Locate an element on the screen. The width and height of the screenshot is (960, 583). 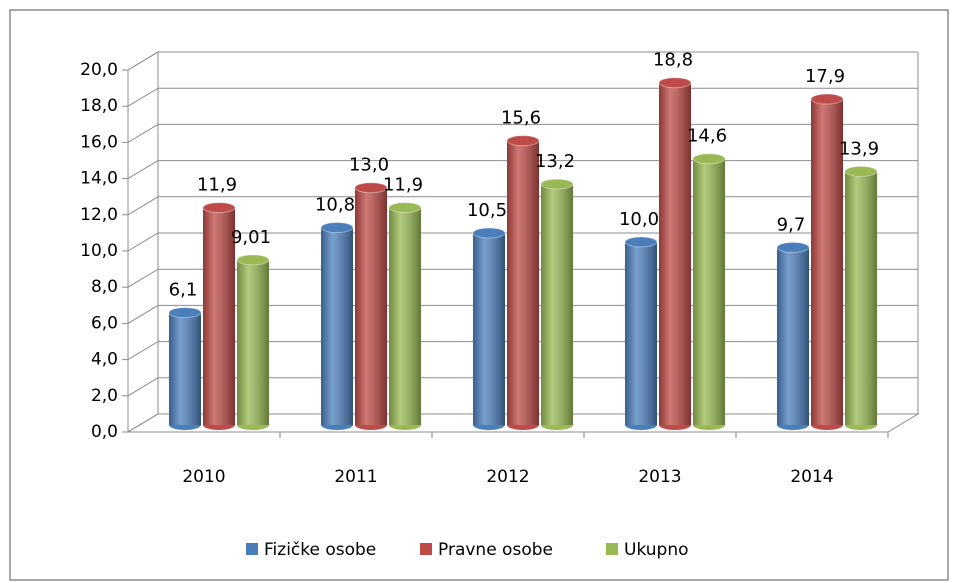
x-tick-label: 2011 is located at coordinates (355, 477).